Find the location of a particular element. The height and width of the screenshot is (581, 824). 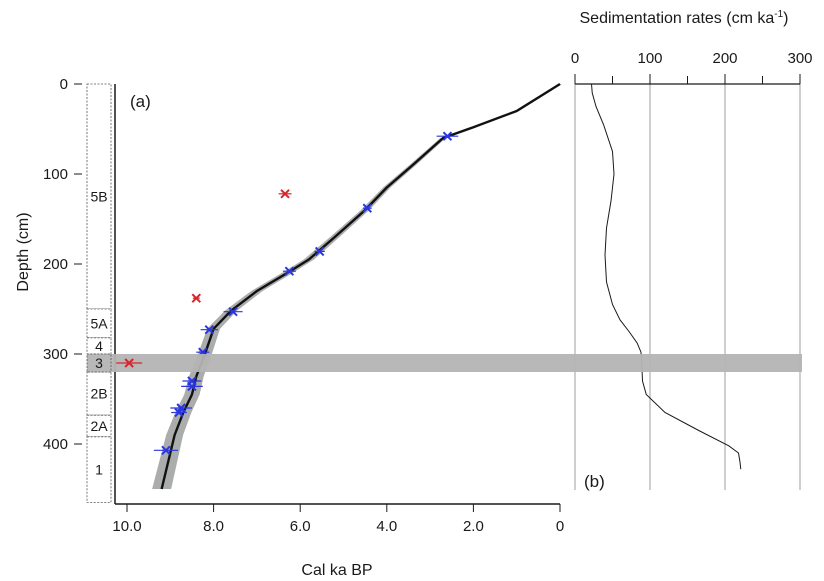

unit-label-3: 3 is located at coordinates (99, 363).